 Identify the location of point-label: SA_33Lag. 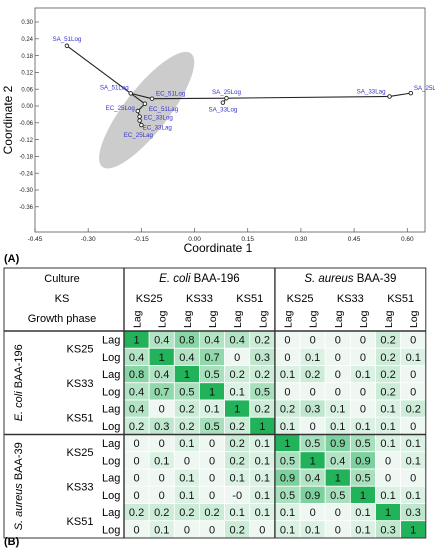
(371, 91).